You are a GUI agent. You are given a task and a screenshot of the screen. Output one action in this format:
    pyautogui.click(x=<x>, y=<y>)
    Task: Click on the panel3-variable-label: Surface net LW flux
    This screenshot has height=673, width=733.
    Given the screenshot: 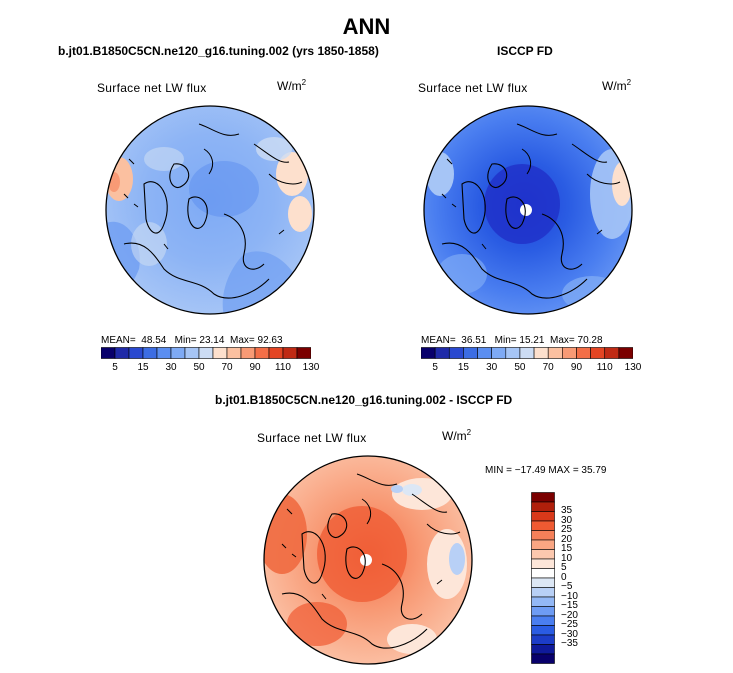 What is the action you would take?
    pyautogui.click(x=312, y=438)
    